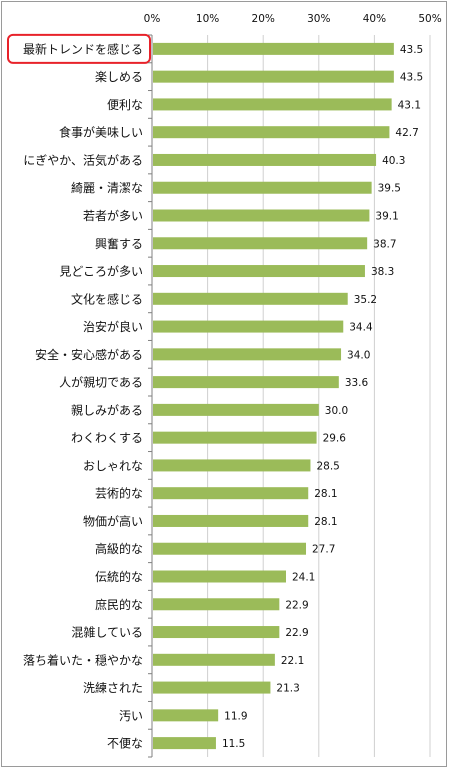  What do you see at coordinates (374, 19) in the screenshot?
I see `x-tick-label: 40%` at bounding box center [374, 19].